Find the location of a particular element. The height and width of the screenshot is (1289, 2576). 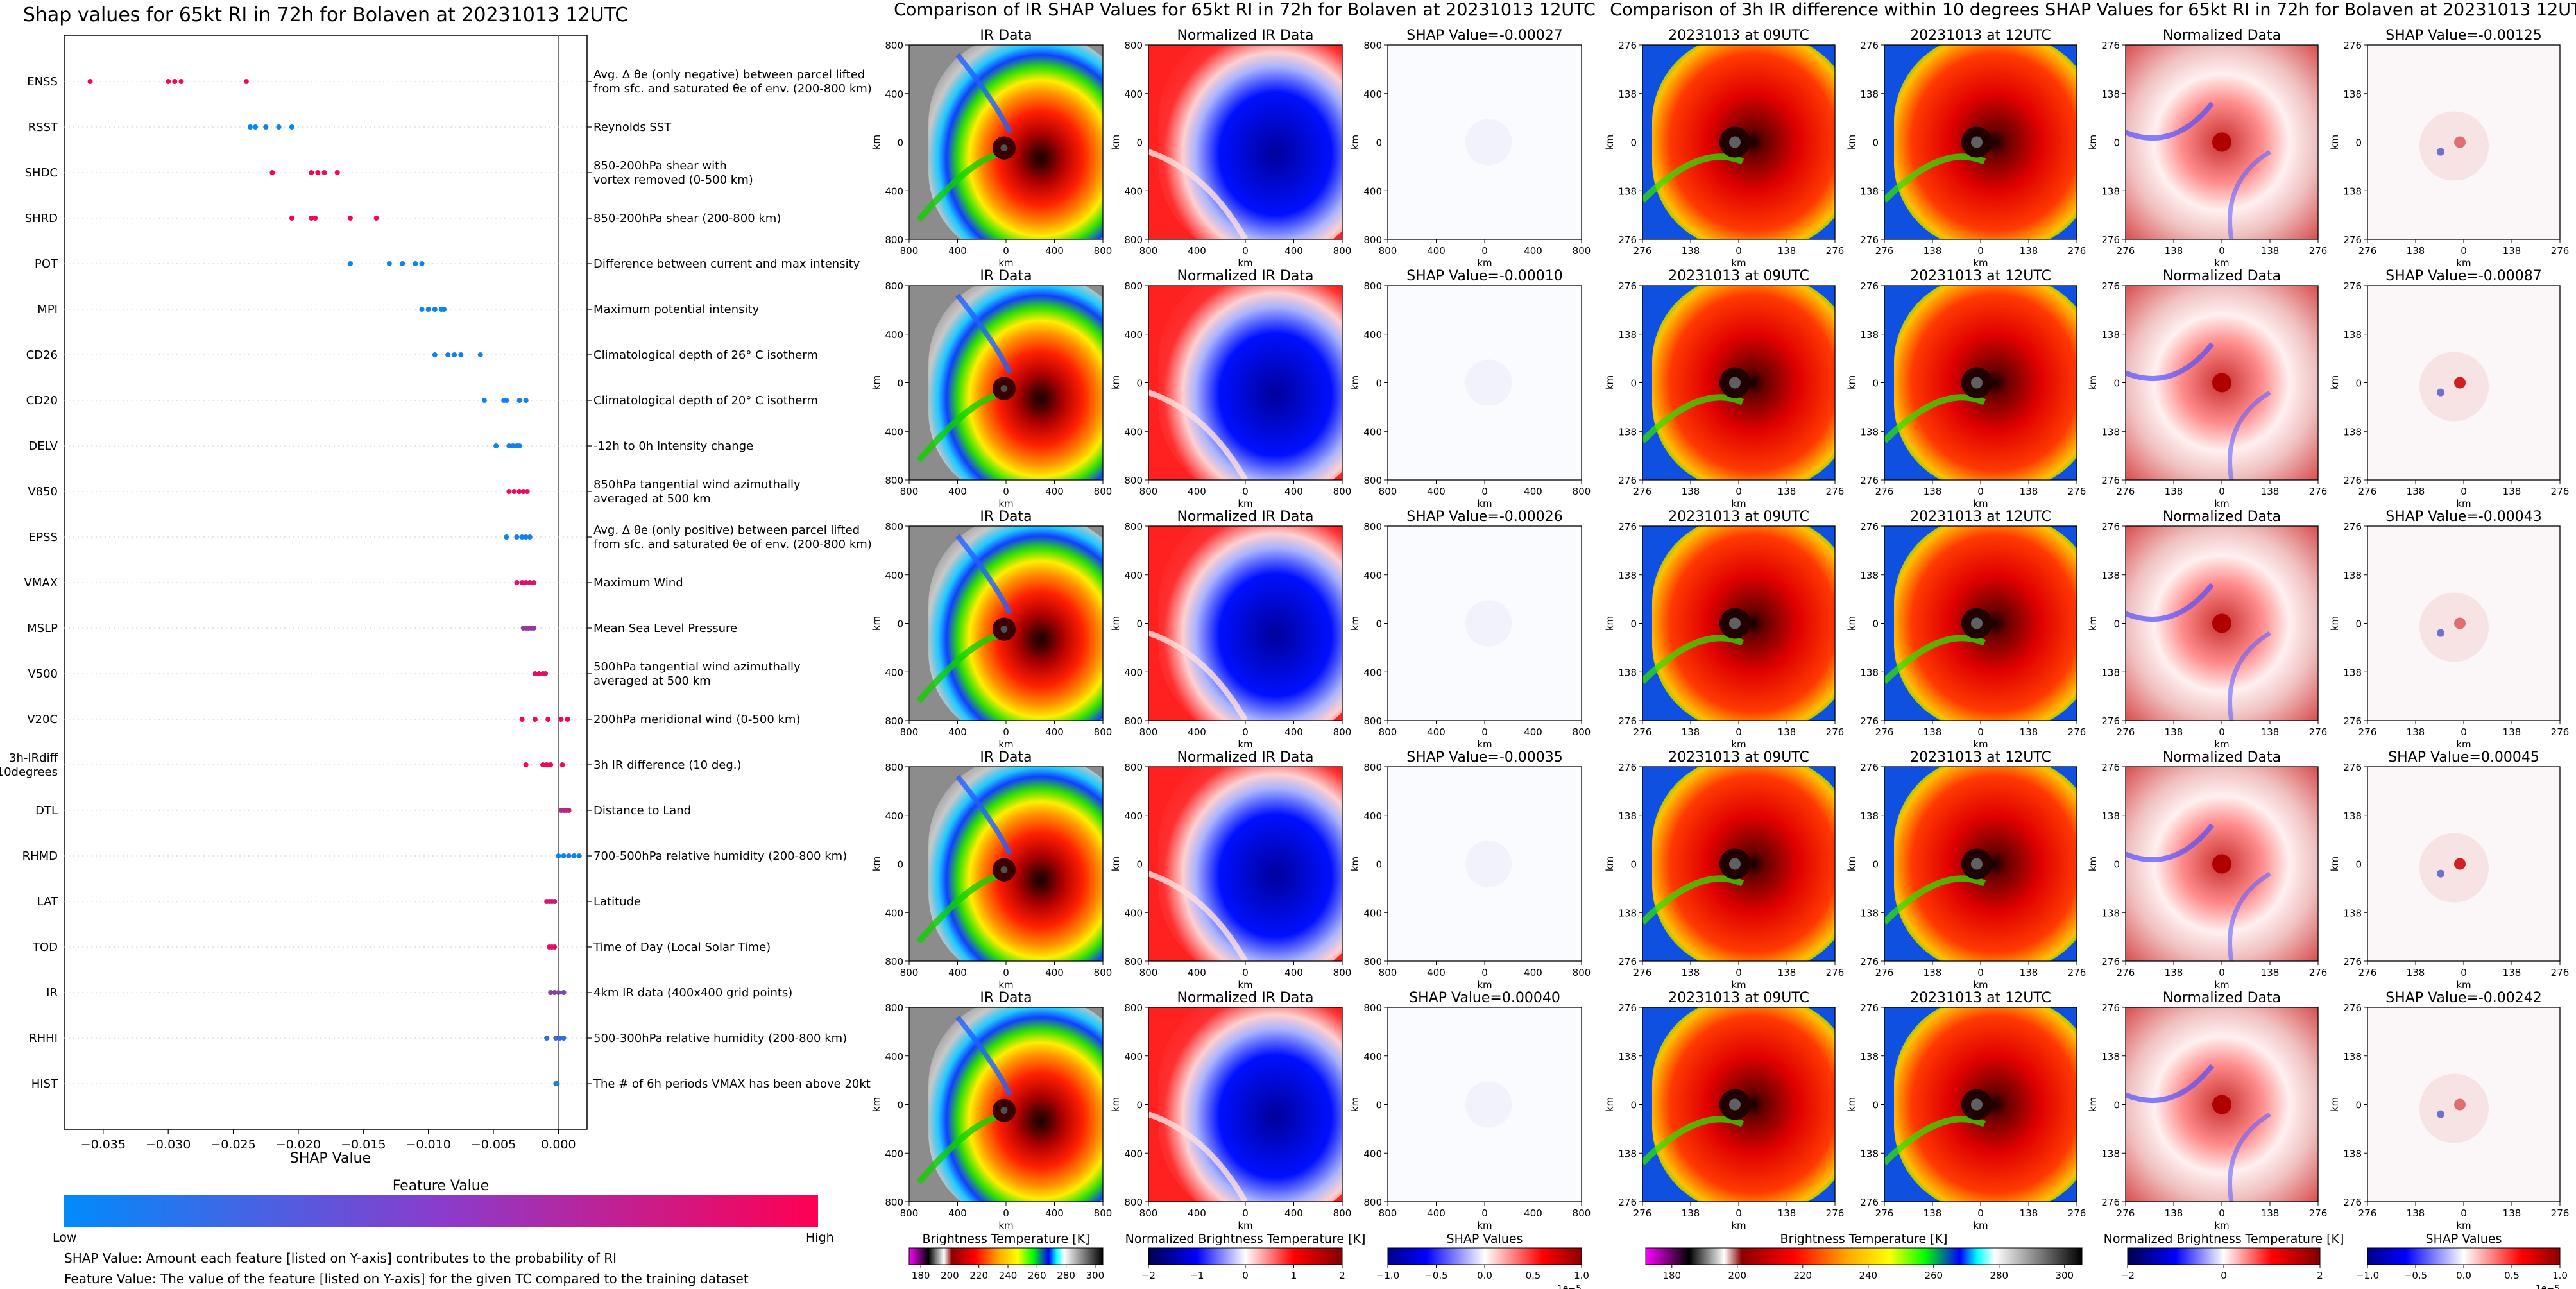

colorbar-tick-label: 200 is located at coordinates (1737, 1275).